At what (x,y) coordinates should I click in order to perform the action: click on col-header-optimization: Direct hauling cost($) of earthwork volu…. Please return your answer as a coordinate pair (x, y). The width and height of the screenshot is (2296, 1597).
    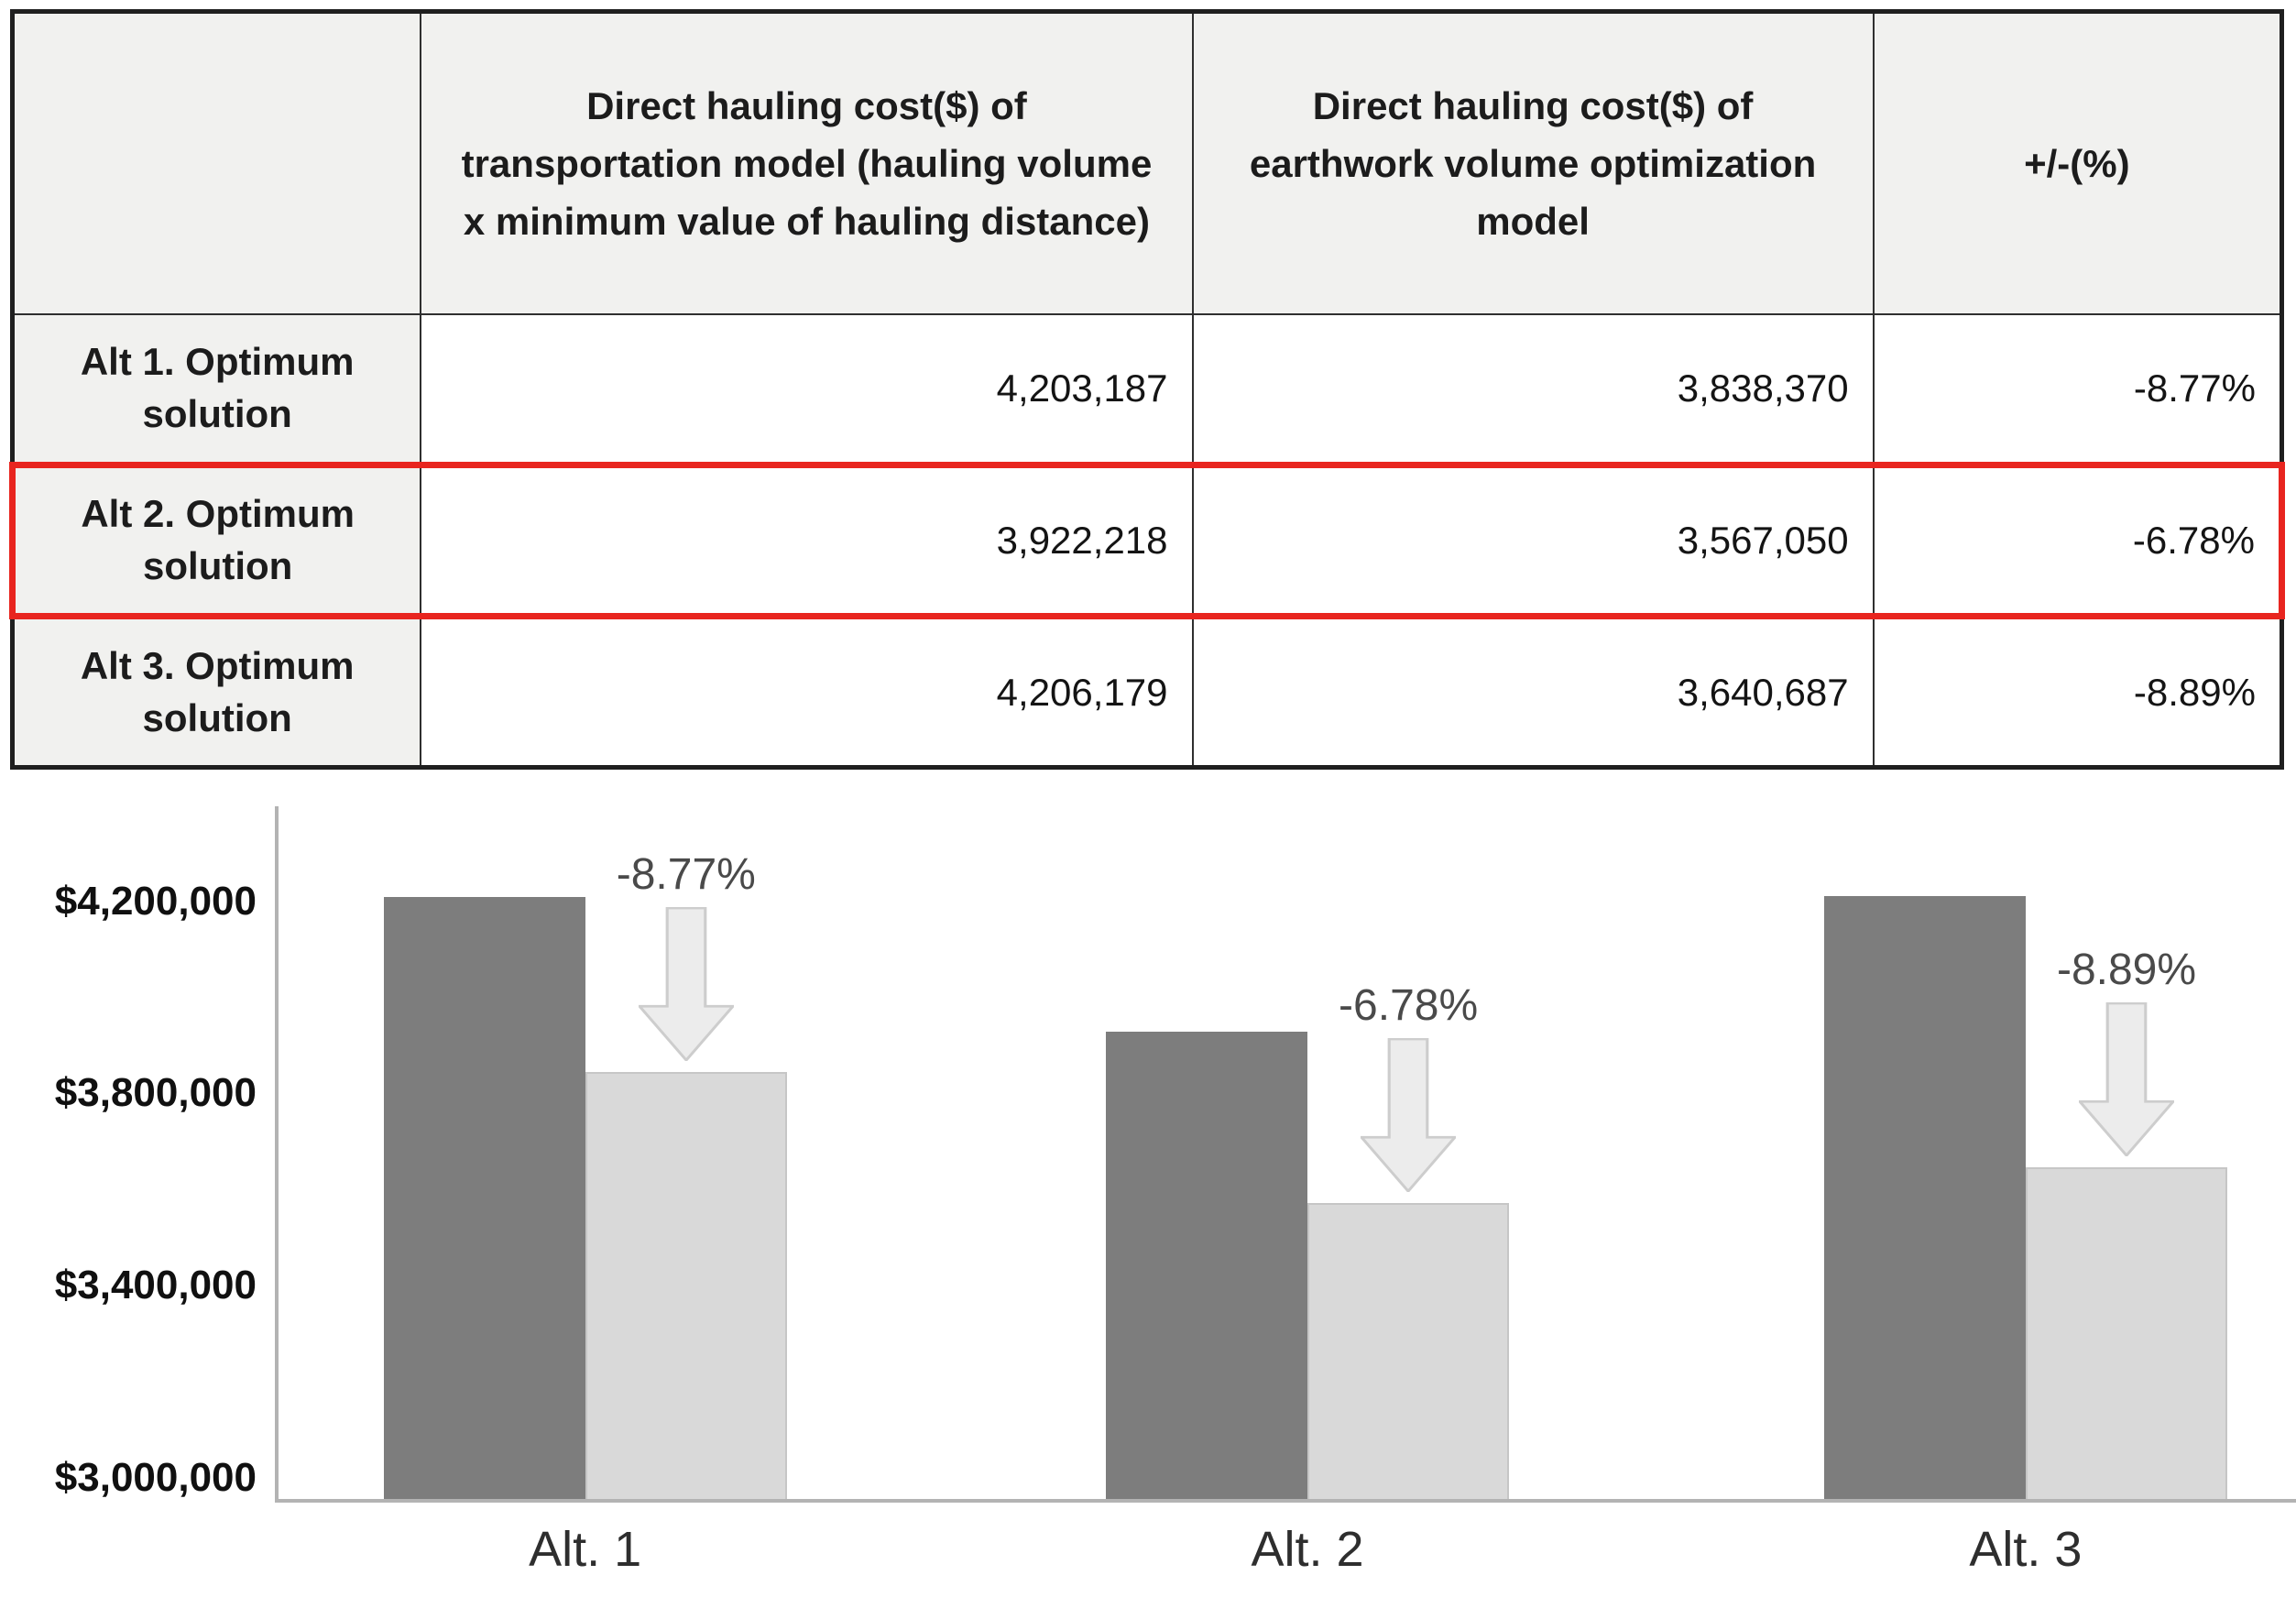
    Looking at the image, I should click on (1533, 162).